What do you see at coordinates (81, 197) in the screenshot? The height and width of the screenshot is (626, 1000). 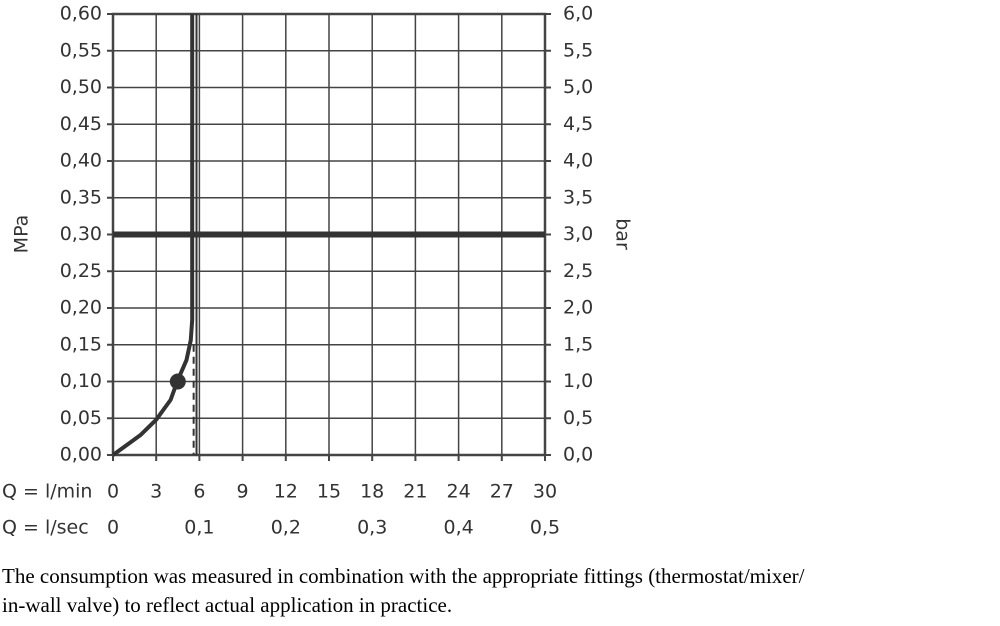 I see `y-tick-label: 0,35` at bounding box center [81, 197].